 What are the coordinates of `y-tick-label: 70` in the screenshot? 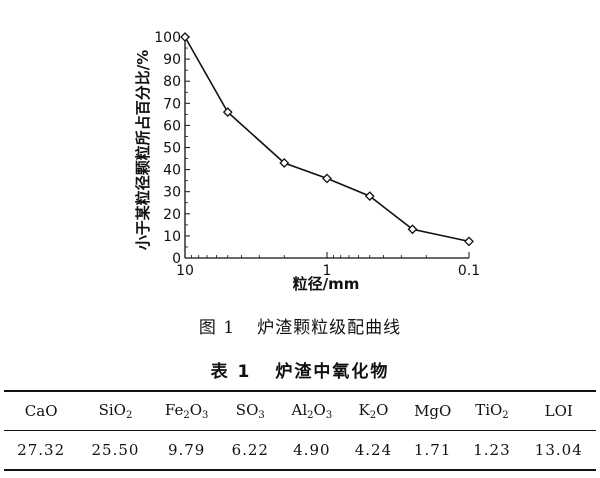 It's located at (172, 104).